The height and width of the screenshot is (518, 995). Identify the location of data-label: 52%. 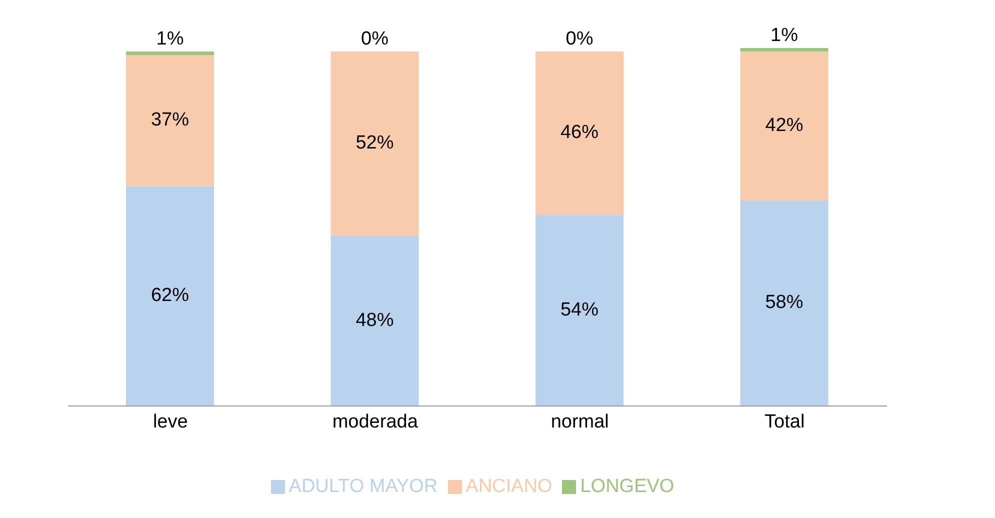
(375, 143).